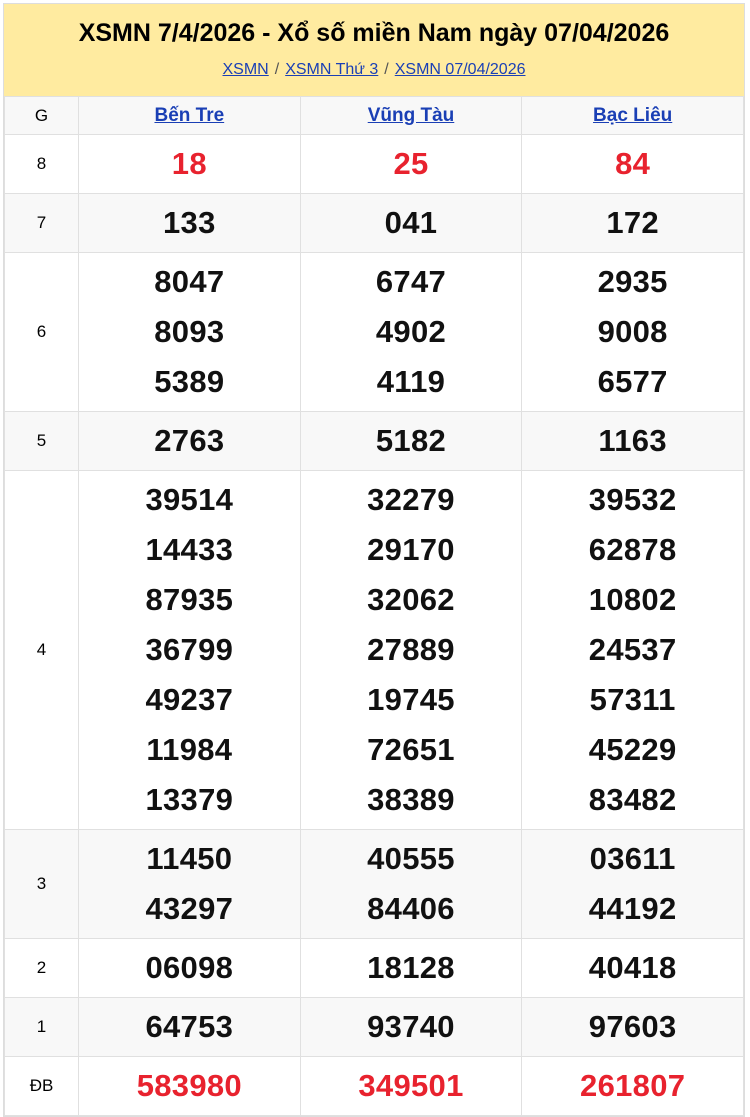 This screenshot has width=750, height=1117. I want to click on province-header: Bến Tre, so click(189, 115).